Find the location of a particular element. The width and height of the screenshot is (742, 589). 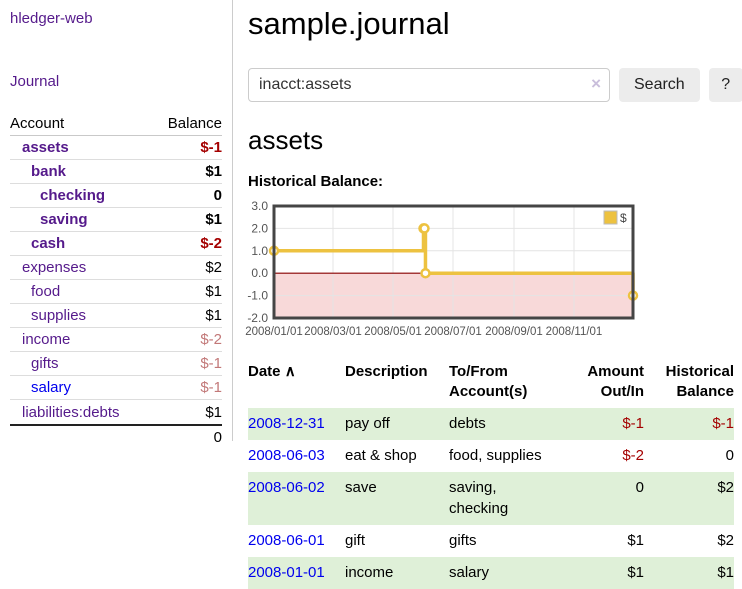

sidebar-account-row: liabilities:debts $1 is located at coordinates (116, 412).